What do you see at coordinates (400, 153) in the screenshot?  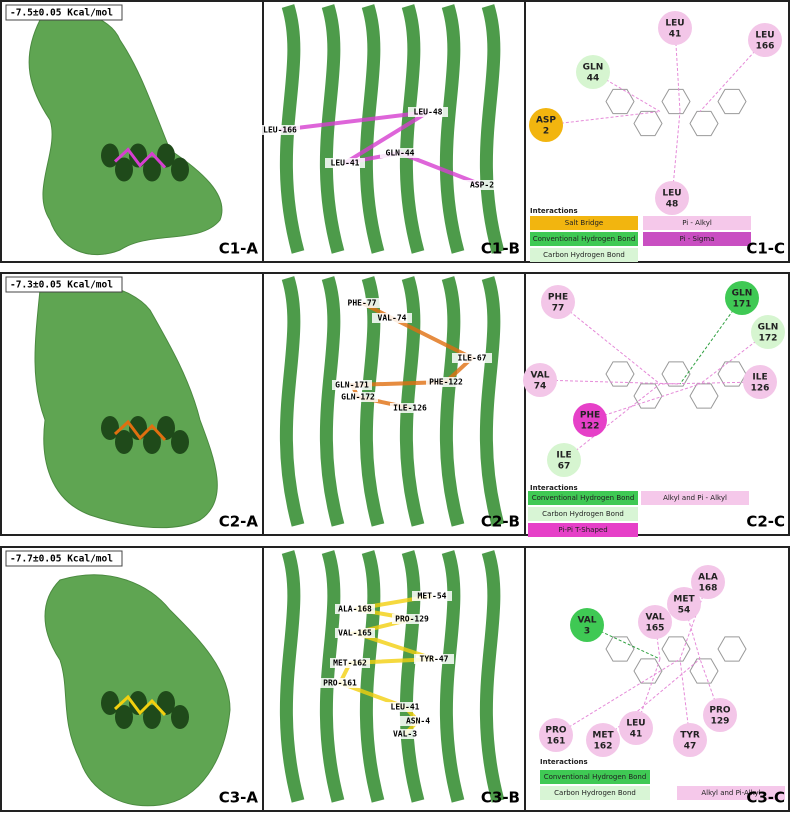 I see `residue-label: GLN-44` at bounding box center [400, 153].